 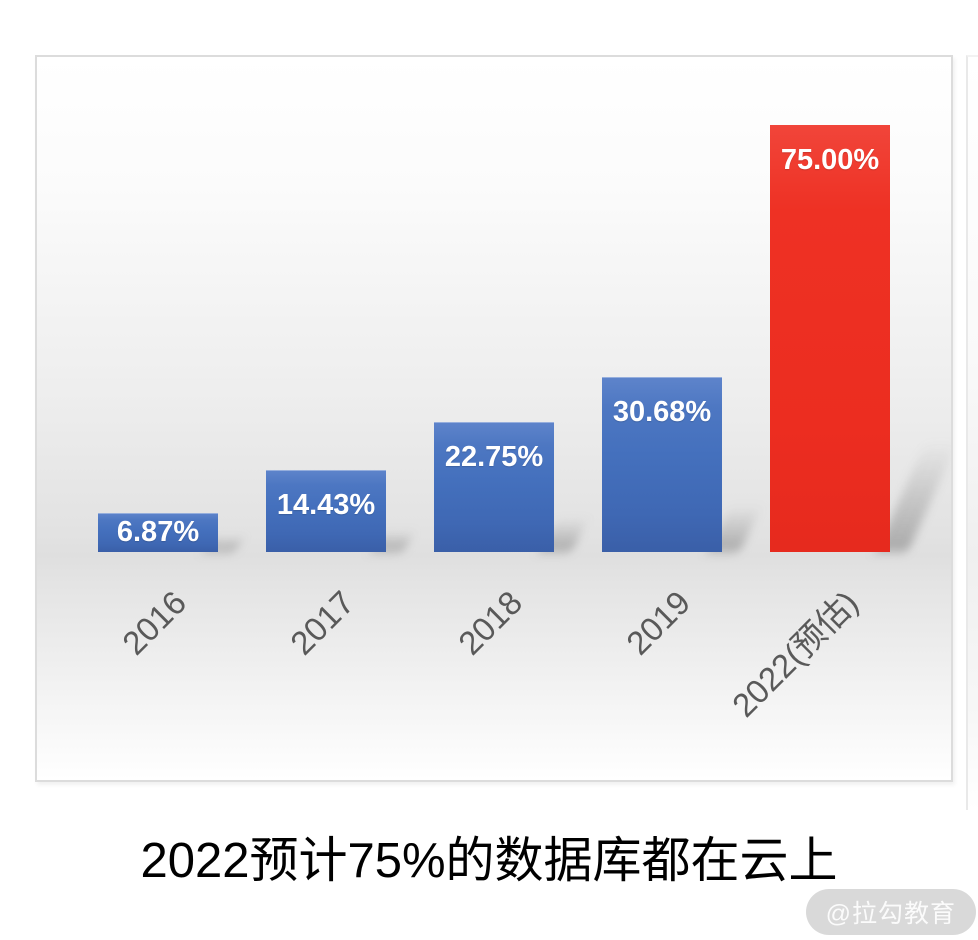 I want to click on watermark-badge: @拉勾教育, so click(x=890, y=912).